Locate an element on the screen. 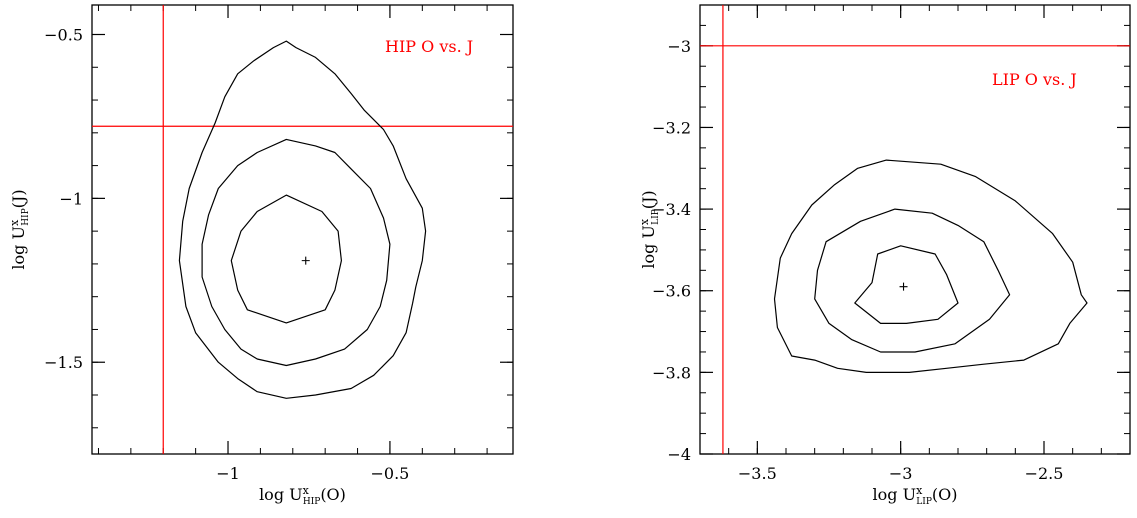 The width and height of the screenshot is (1137, 518). y-tick-label: −3.2 is located at coordinates (671, 127).